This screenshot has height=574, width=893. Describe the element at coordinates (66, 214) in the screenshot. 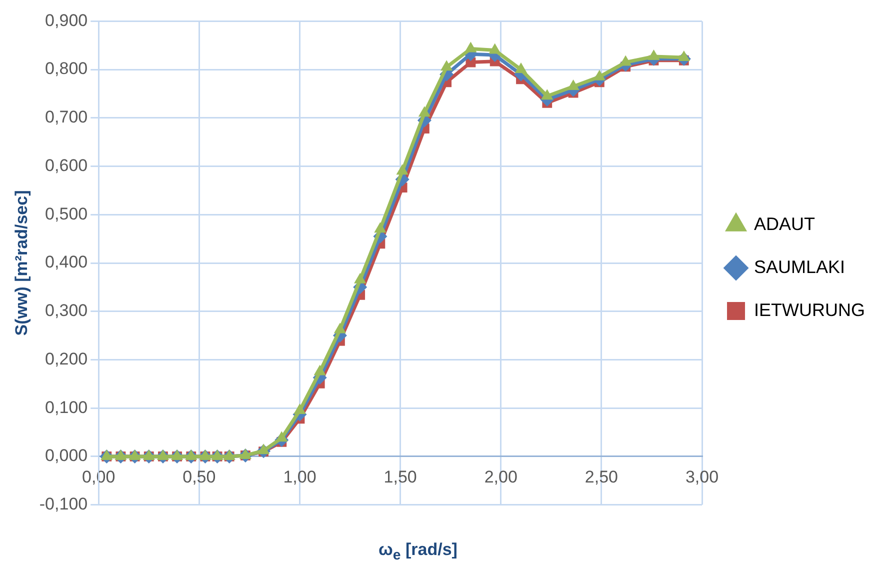

I see `y-tick-label: 0,500` at that location.